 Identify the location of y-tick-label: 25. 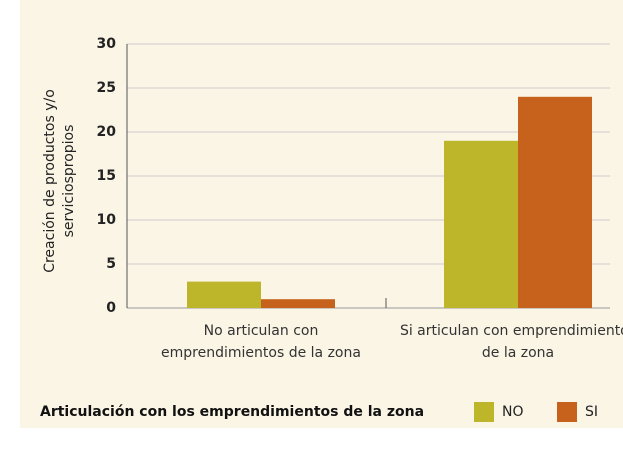
(106, 88).